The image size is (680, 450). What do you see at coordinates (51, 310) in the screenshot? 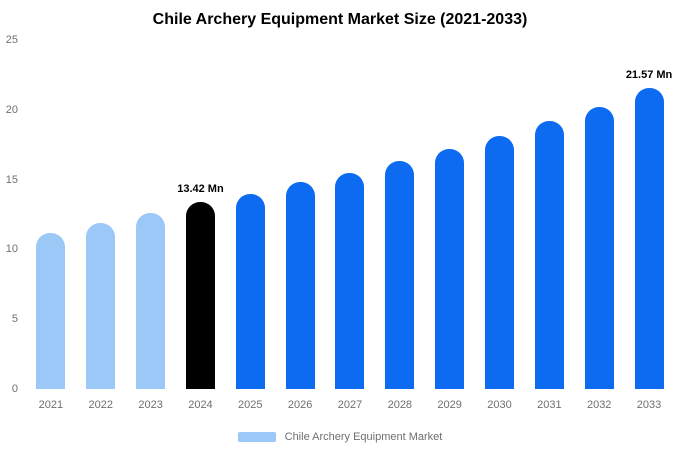
I see `bar-2021` at bounding box center [51, 310].